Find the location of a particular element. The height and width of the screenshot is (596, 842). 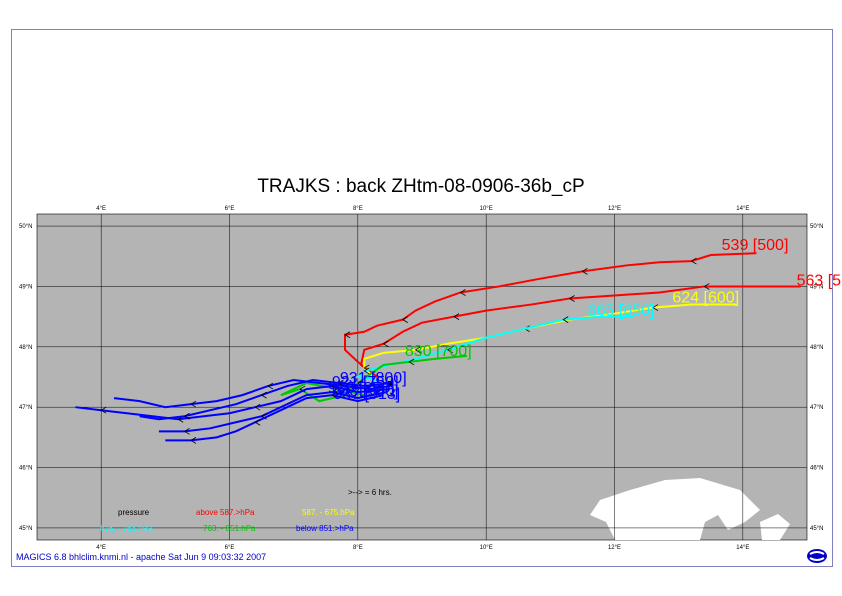

origin-marker is located at coordinates (390, 384).